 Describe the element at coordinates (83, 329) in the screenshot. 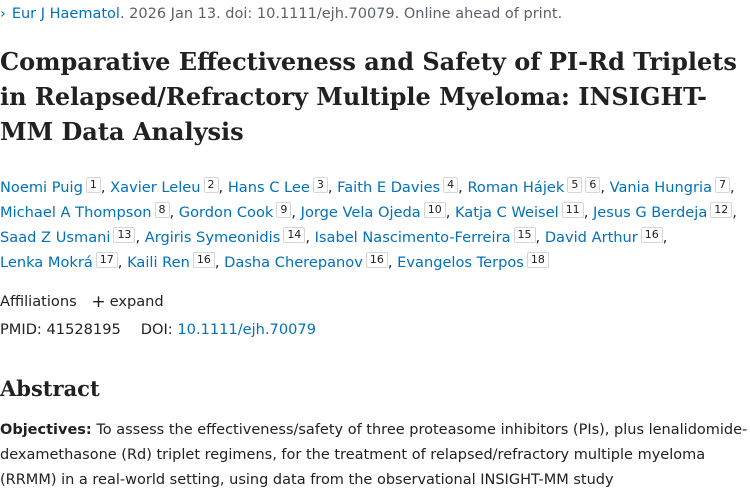

I see `pmid-value: 41528195` at that location.